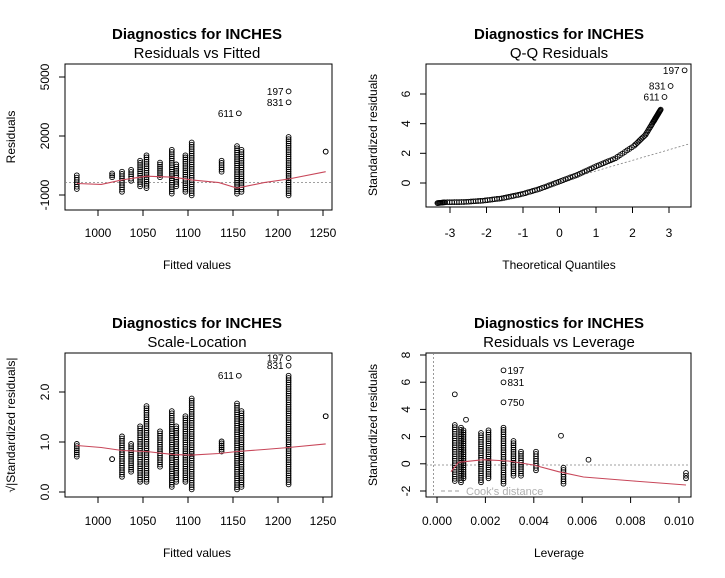  Describe the element at coordinates (534, 521) in the screenshot. I see `x-tick-label: 0.004` at that location.